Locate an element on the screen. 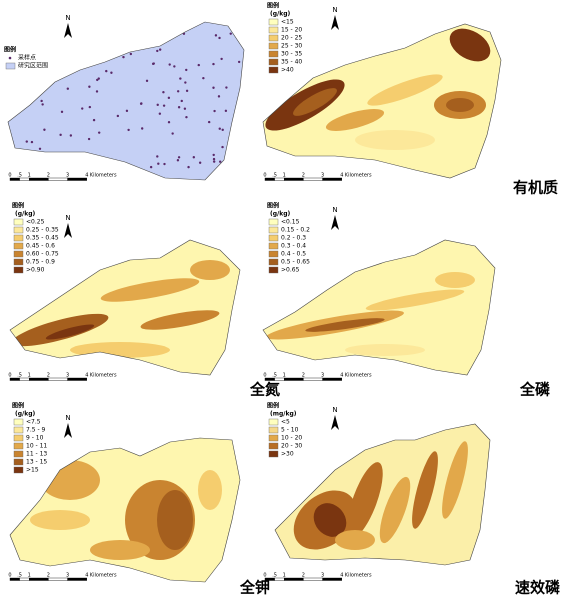 Image resolution: width=585 pixels, height=596 pixels. legend-title: 图例 is located at coordinates (273, 6).